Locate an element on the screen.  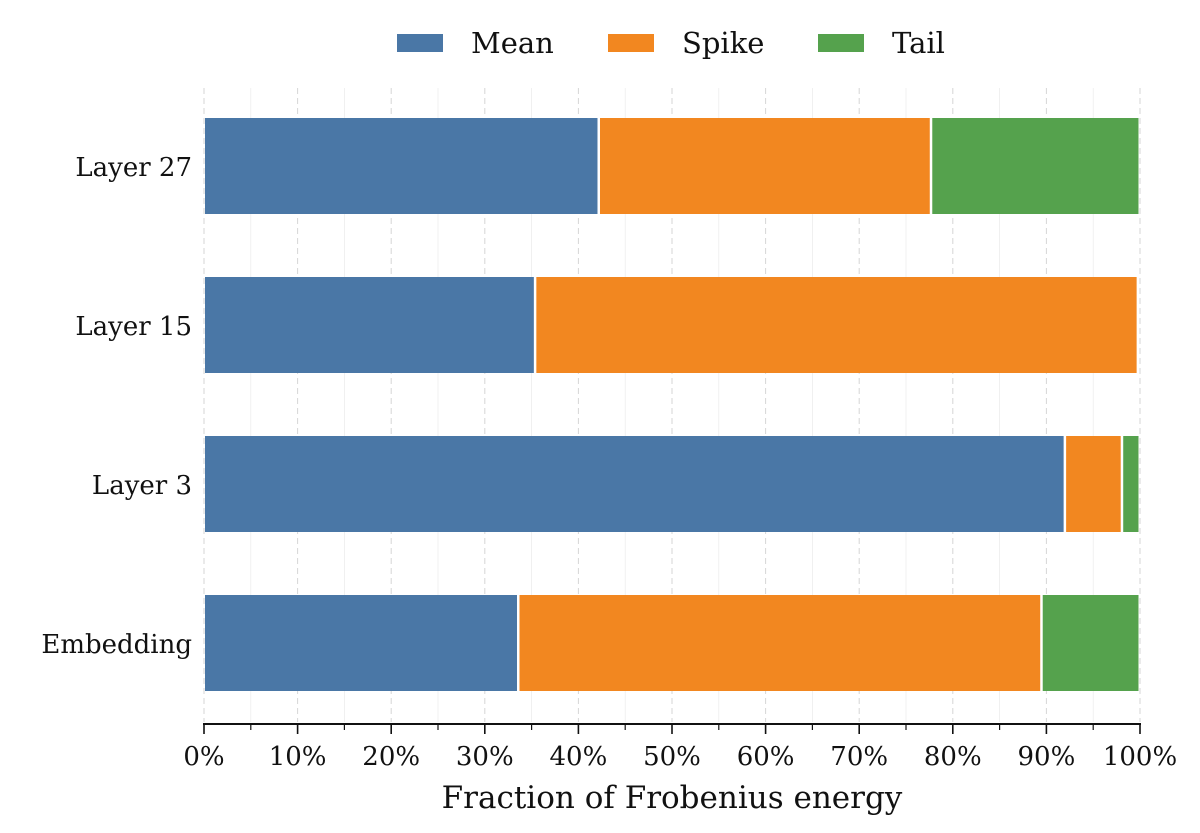
x-axis: 0% 10% 20% 30% 40% 50% 60% 70% 80% 90% 100% is located at coordinates (680, 747).